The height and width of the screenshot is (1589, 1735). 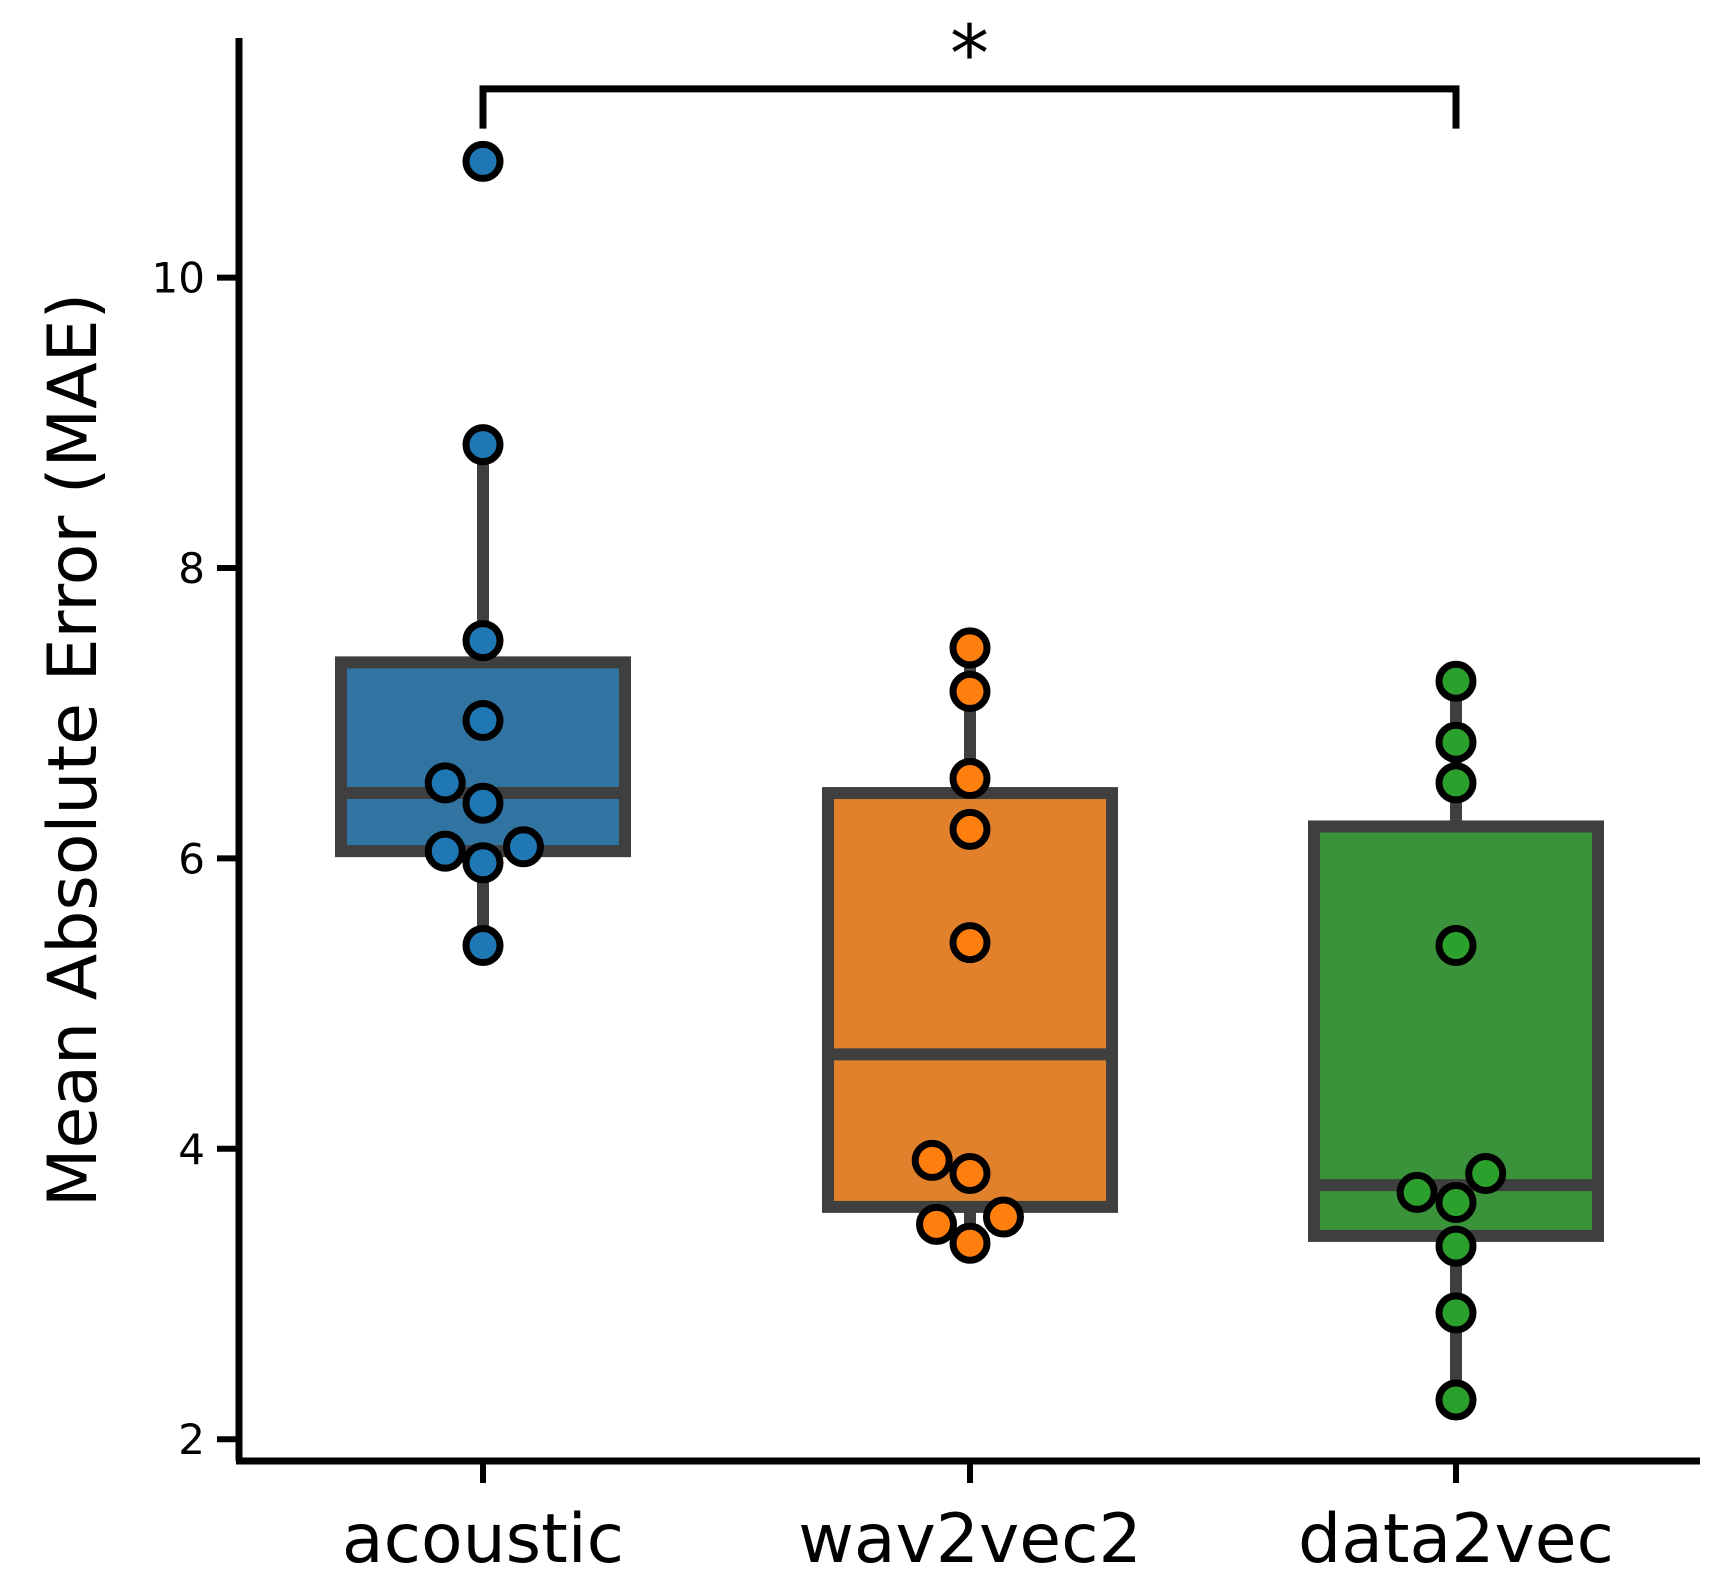 I want to click on significance-star: *, so click(x=969, y=55).